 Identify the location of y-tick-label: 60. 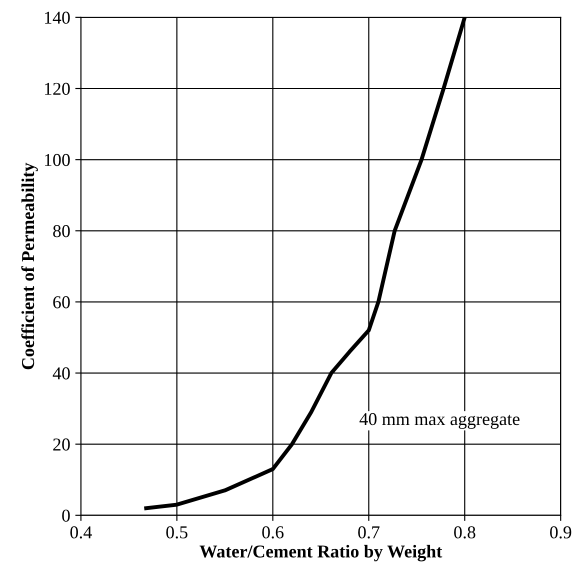
(61, 302).